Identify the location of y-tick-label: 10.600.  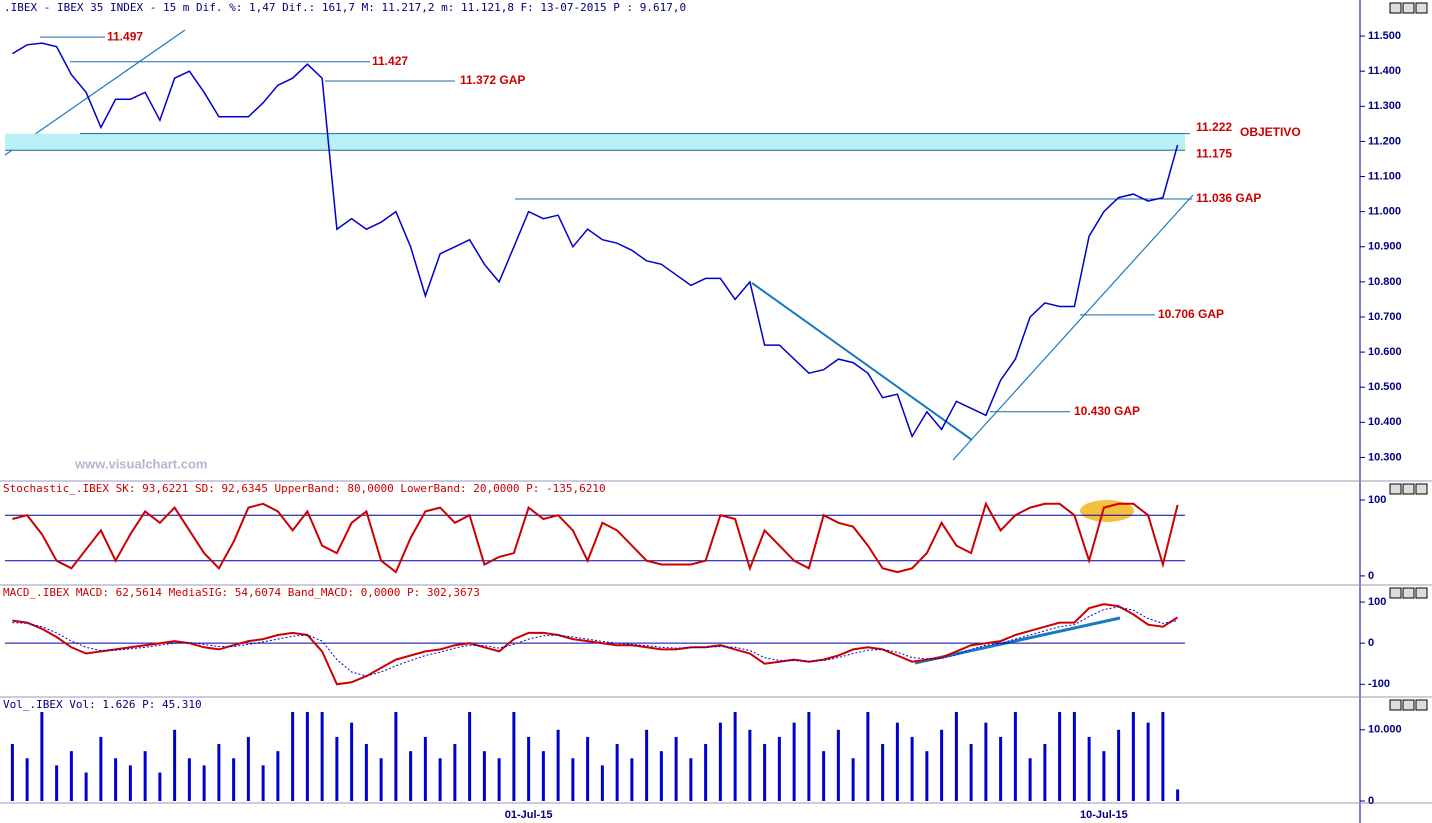
(1385, 352).